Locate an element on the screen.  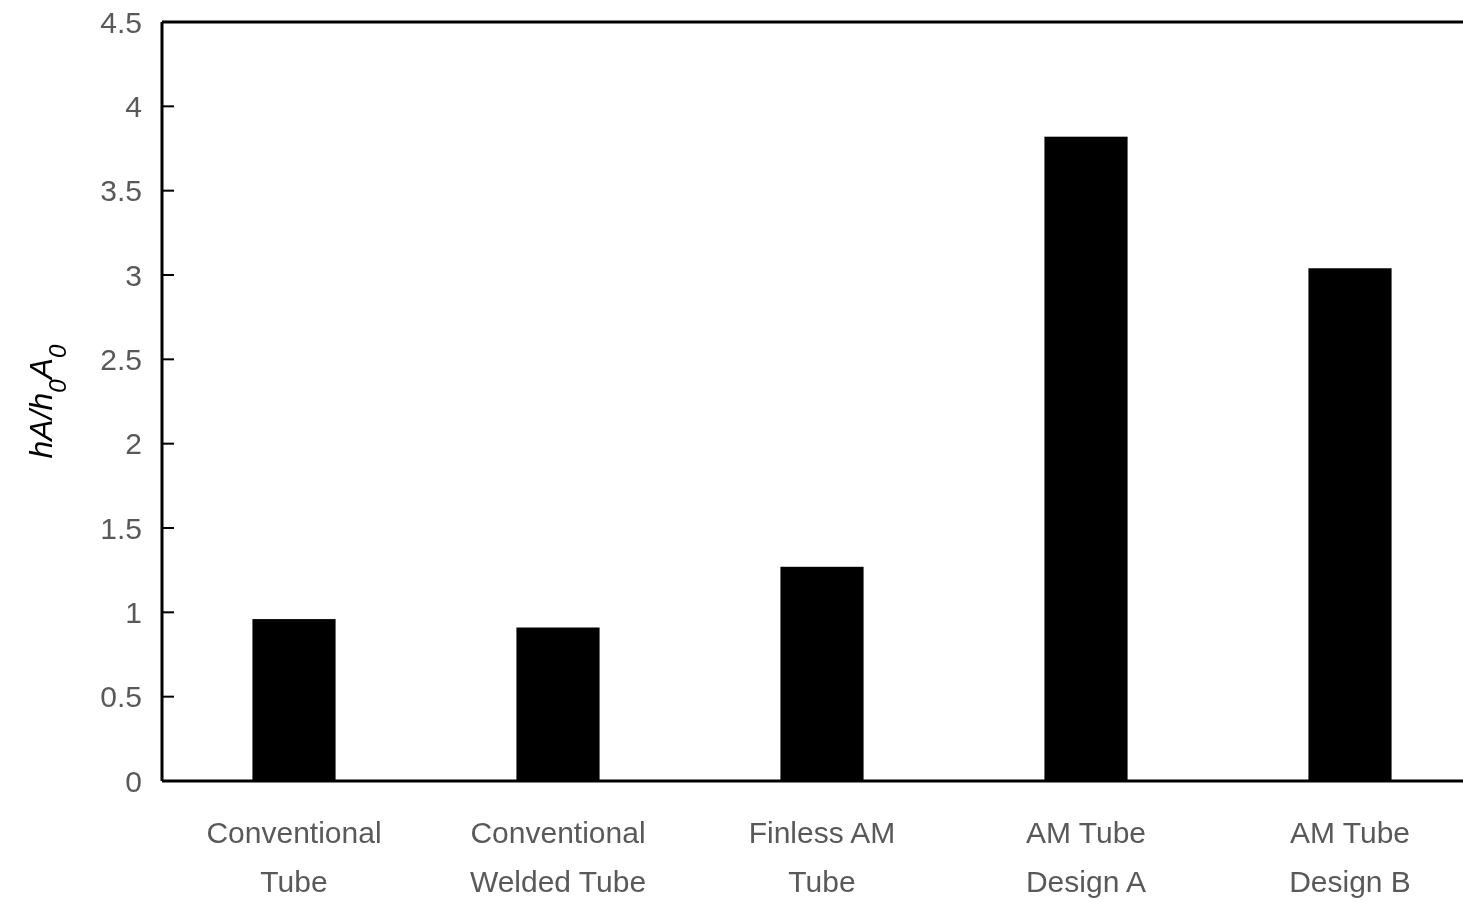
x-tick-label: AM Tube Design B is located at coordinates (1350, 857).